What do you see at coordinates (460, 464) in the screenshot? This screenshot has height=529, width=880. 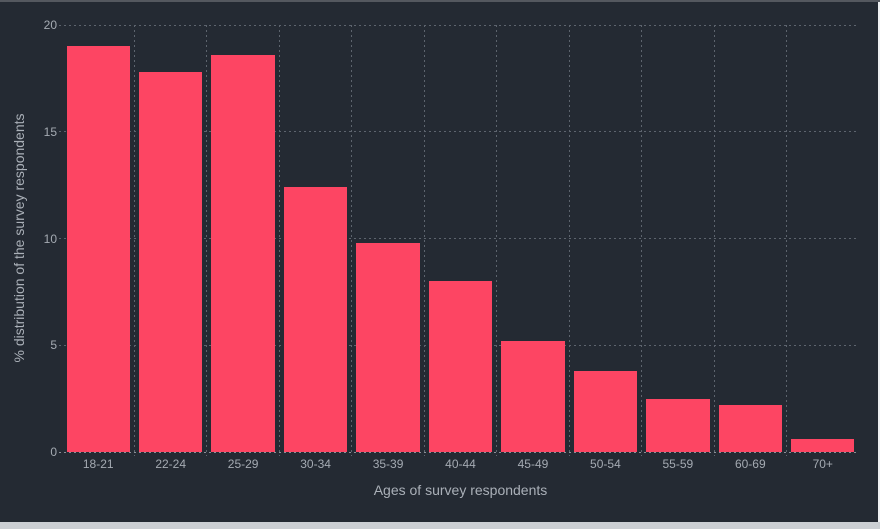 I see `x-tick-label: 40-44` at bounding box center [460, 464].